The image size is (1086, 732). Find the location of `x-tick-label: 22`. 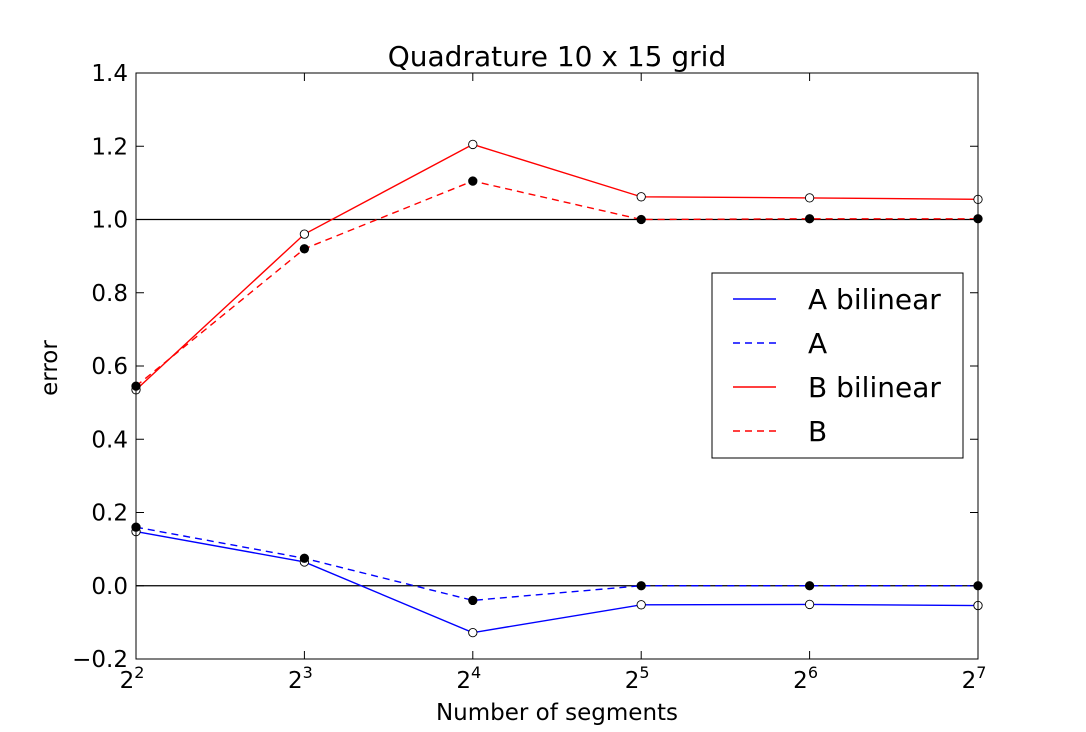

x-tick-label: 22 is located at coordinates (132, 678).